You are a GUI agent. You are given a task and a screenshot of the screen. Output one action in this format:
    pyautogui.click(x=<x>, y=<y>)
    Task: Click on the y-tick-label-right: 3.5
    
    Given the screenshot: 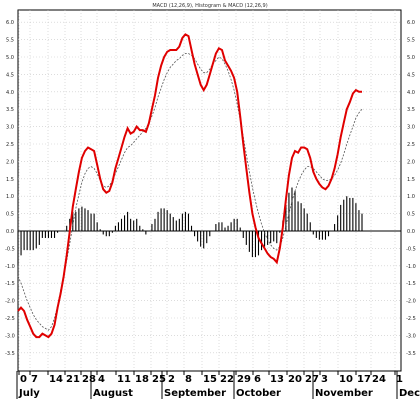 What is the action you would take?
    pyautogui.click(x=411, y=110)
    